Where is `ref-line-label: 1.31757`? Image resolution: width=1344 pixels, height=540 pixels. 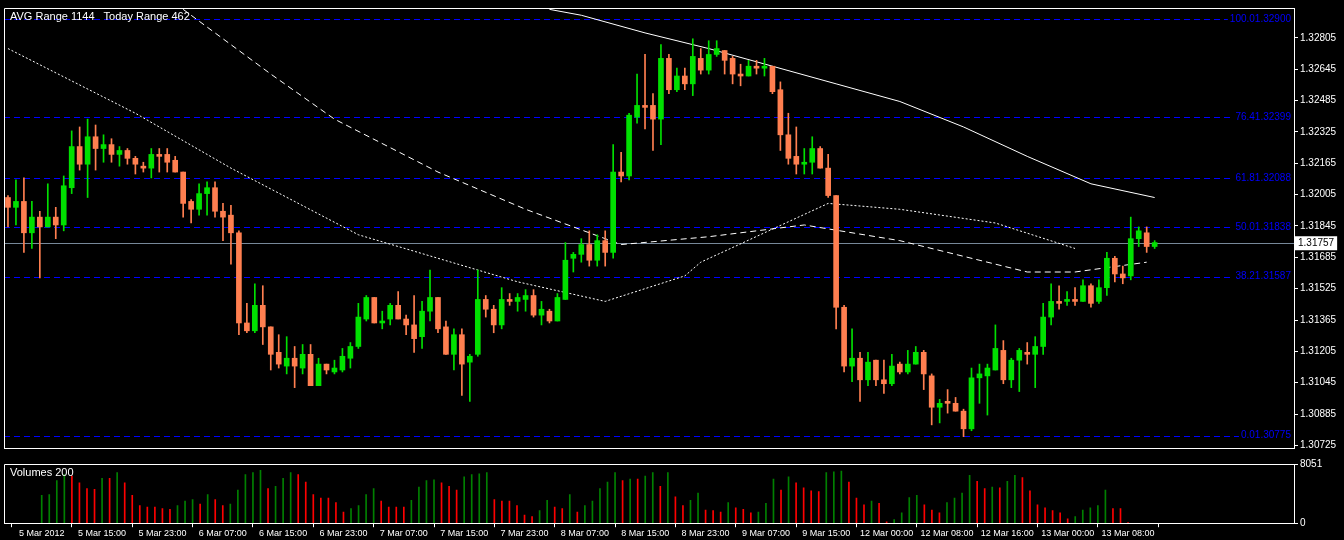
ref-line-label: 1.31757 is located at coordinates (1316, 242).